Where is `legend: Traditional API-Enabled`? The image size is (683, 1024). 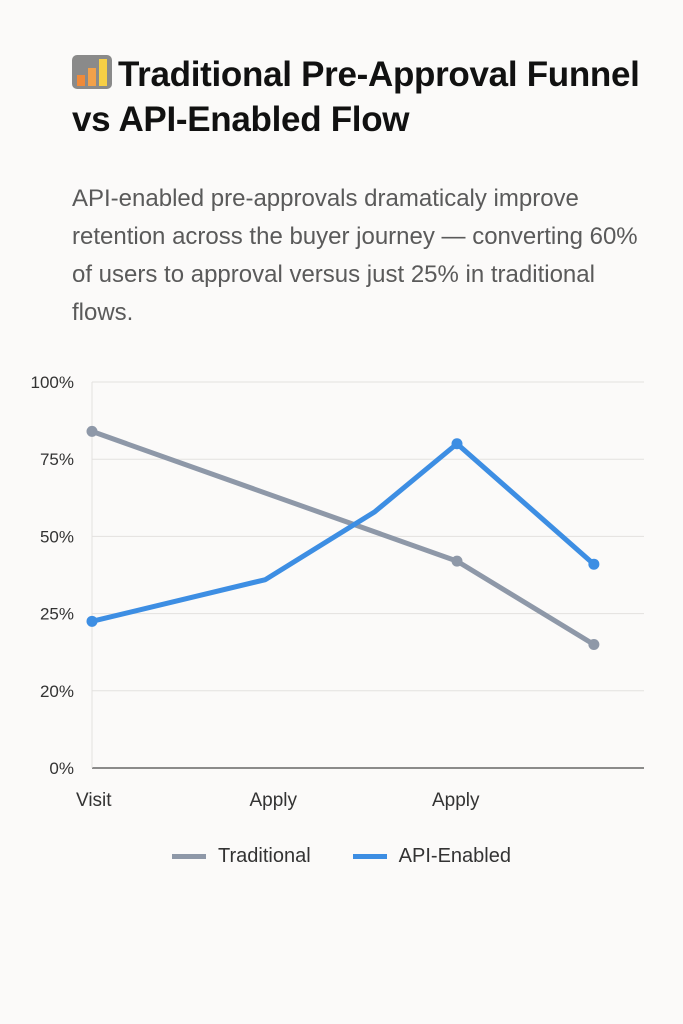 legend: Traditional API-Enabled is located at coordinates (341, 856).